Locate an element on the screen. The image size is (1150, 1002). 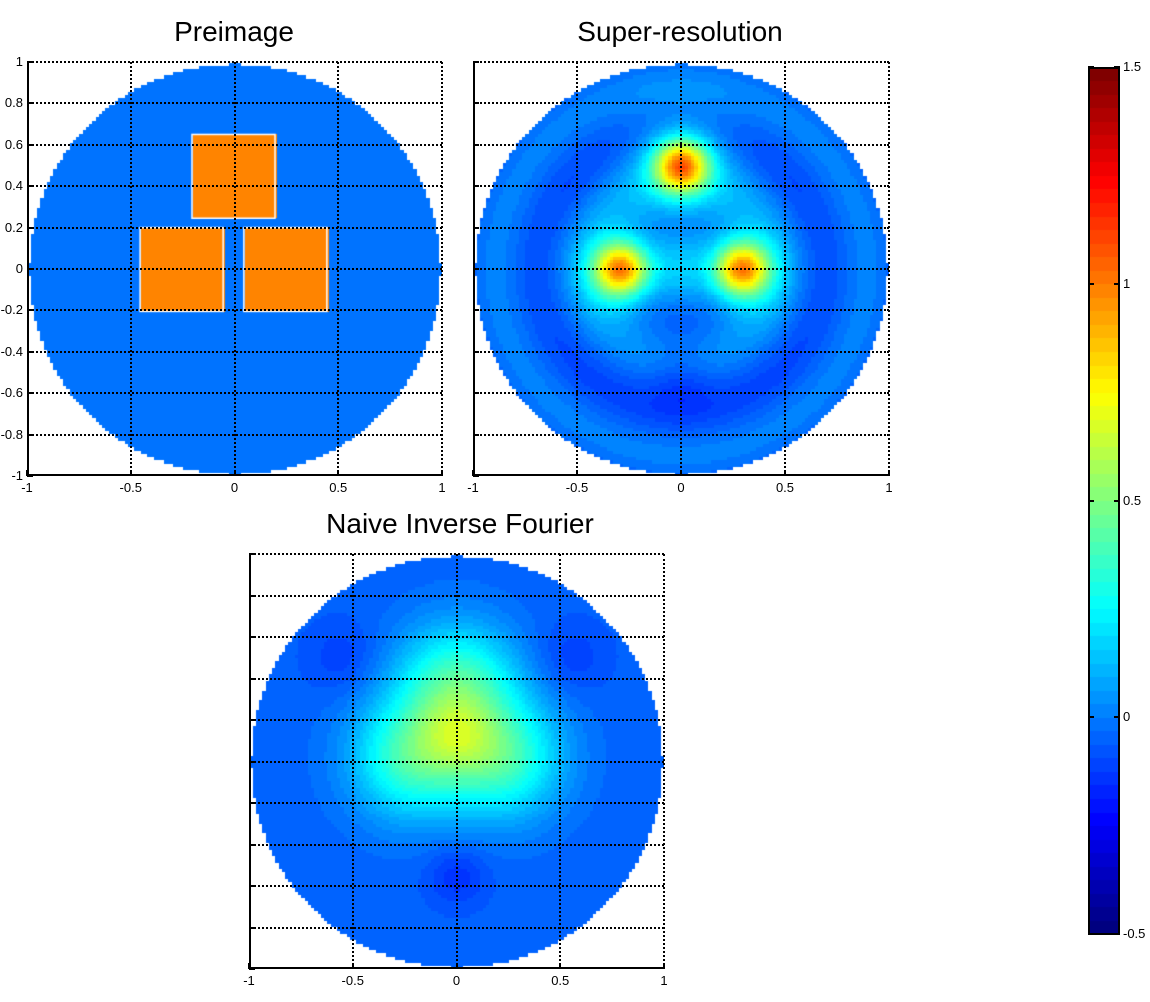
colorbar-tick-label: 0.5 is located at coordinates (1132, 500).